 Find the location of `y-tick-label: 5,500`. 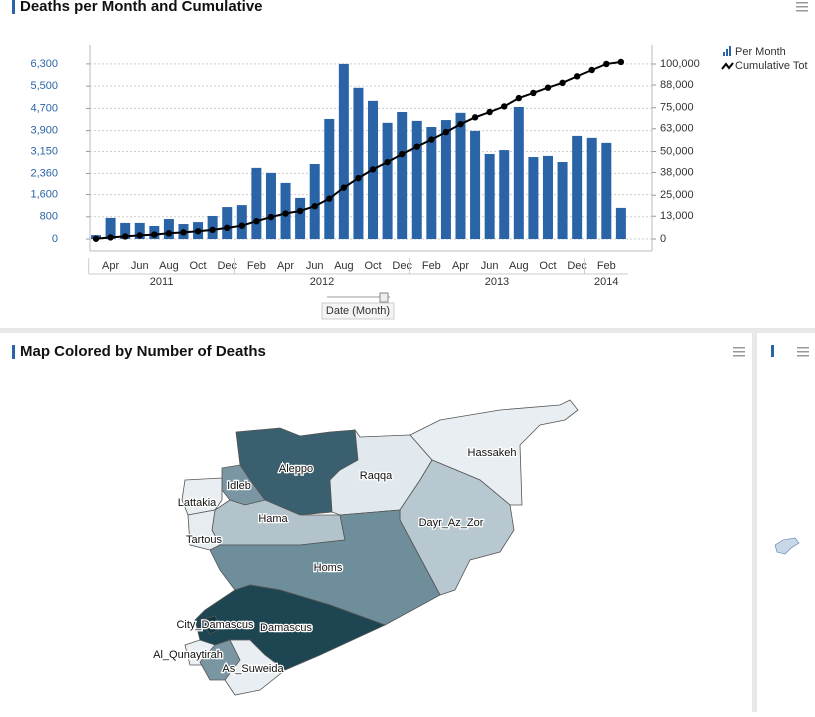

y-tick-label: 5,500 is located at coordinates (44, 86).